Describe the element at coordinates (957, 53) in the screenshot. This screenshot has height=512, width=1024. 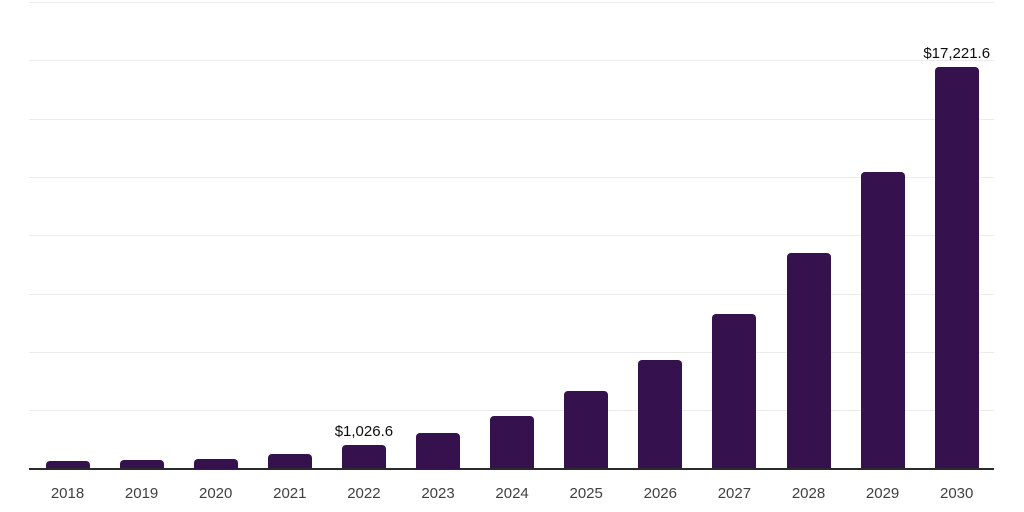
I see `value-label-2030: $17,221.6` at that location.